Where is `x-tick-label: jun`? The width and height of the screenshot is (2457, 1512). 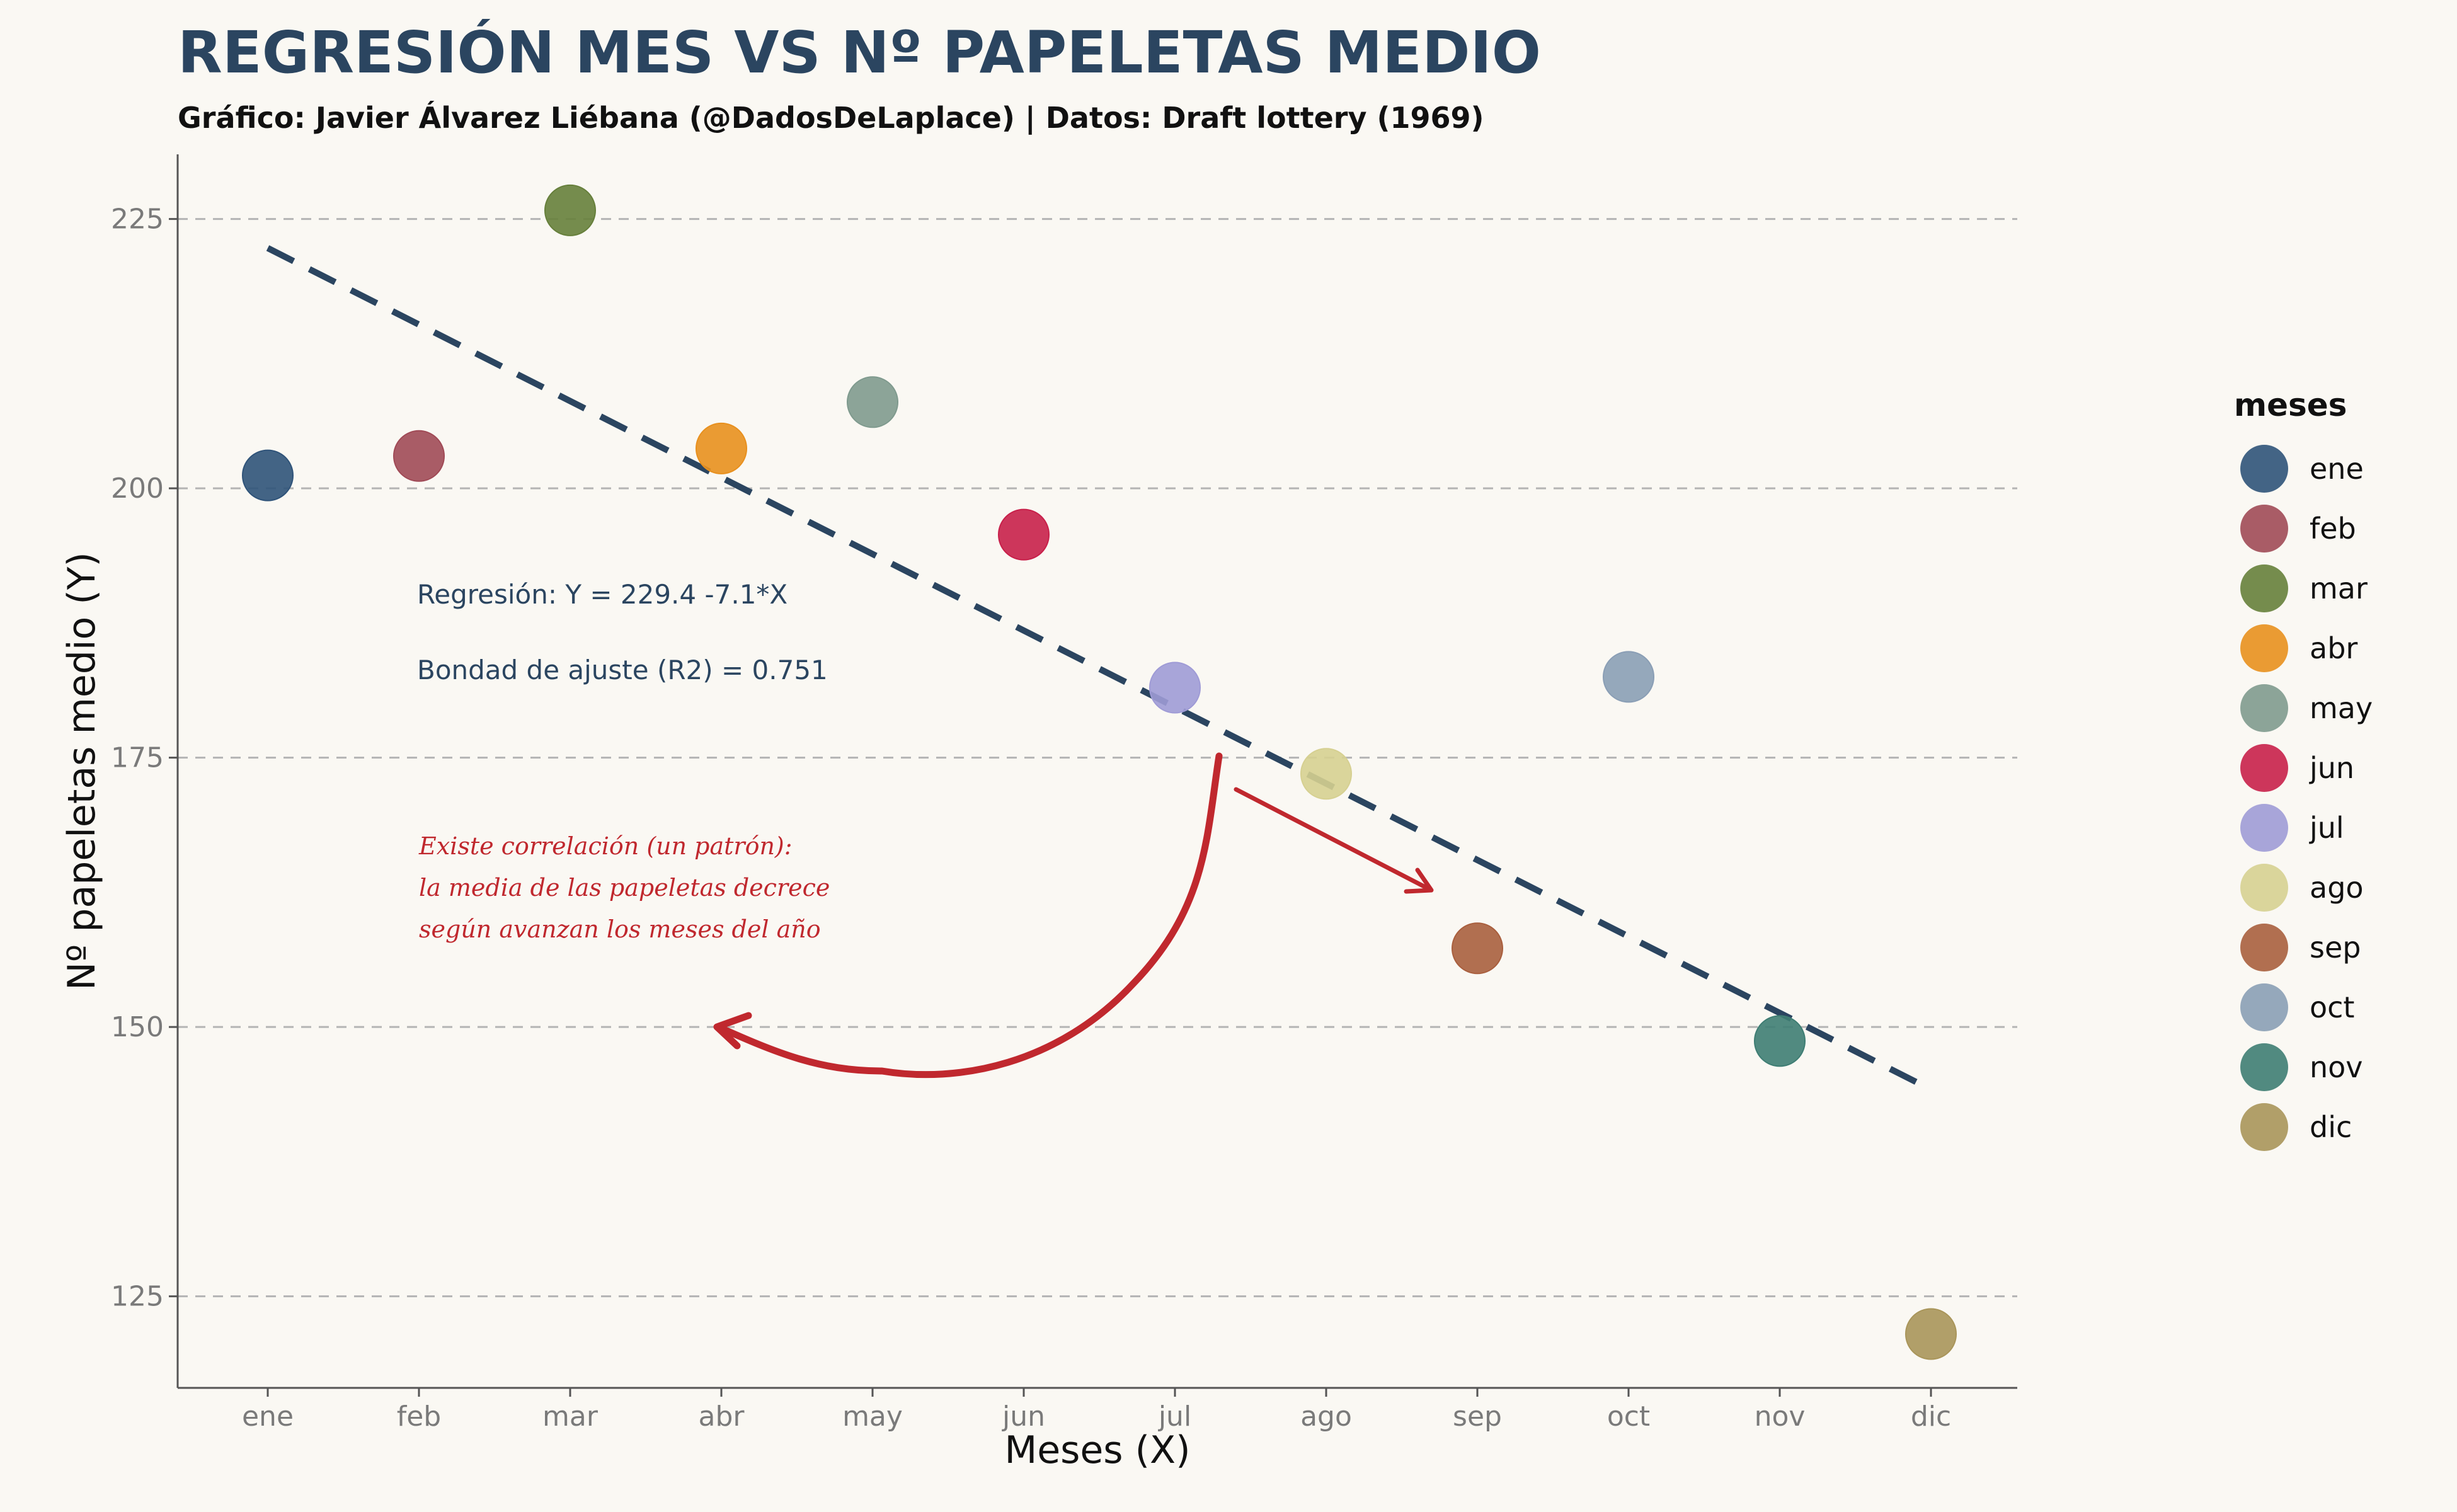
x-tick-label: jun is located at coordinates (1023, 1416).